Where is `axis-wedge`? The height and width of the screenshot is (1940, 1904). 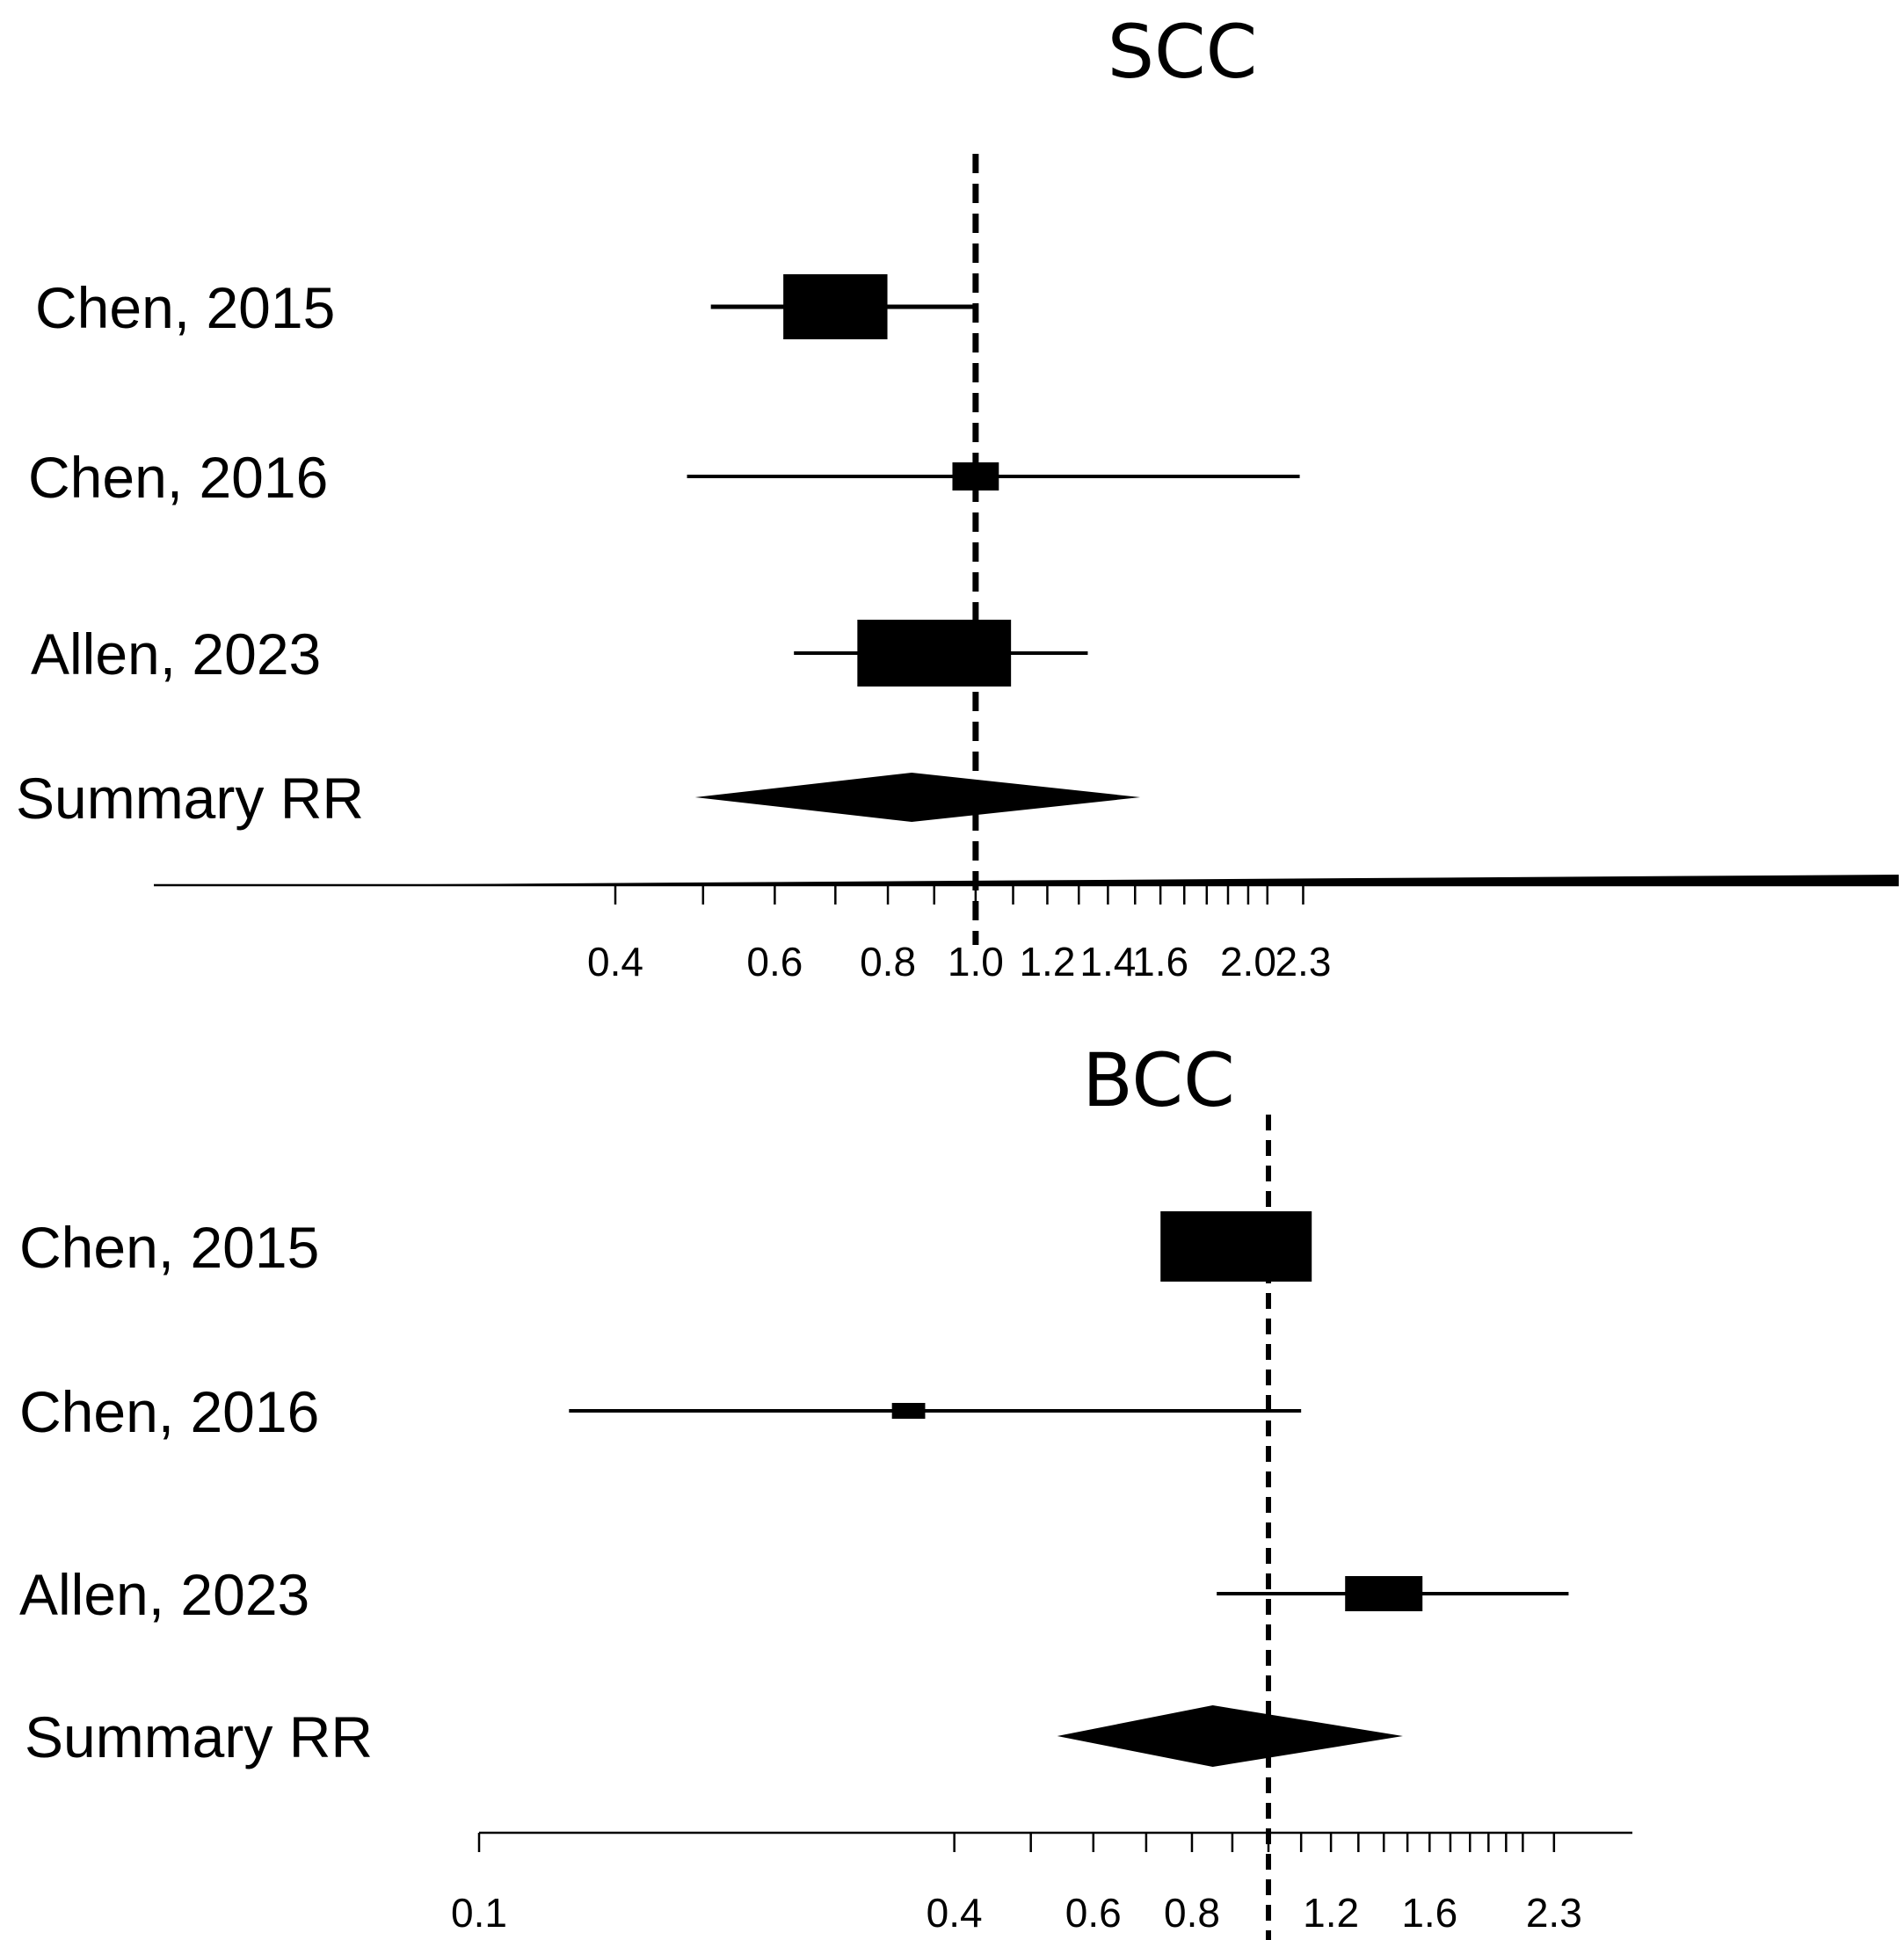
axis-wedge is located at coordinates (1094, 880).